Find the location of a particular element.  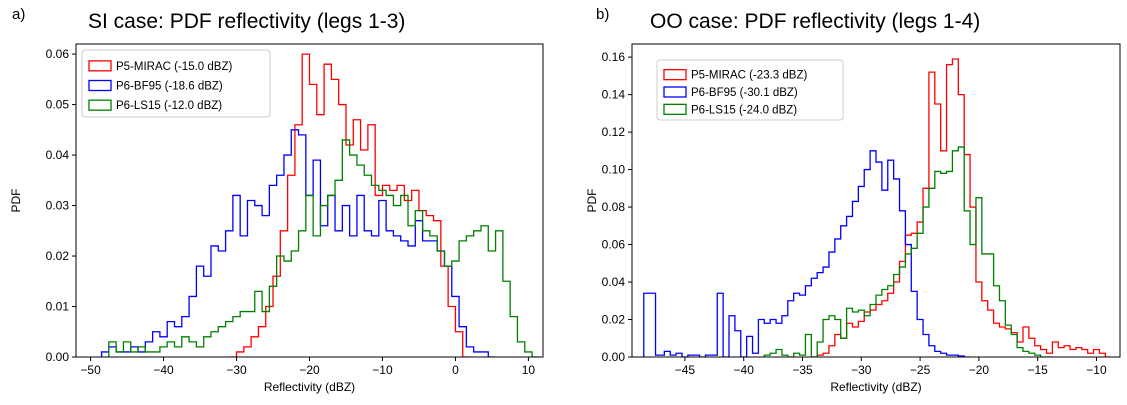

y-tick-label: 0.01 is located at coordinates (58, 307).